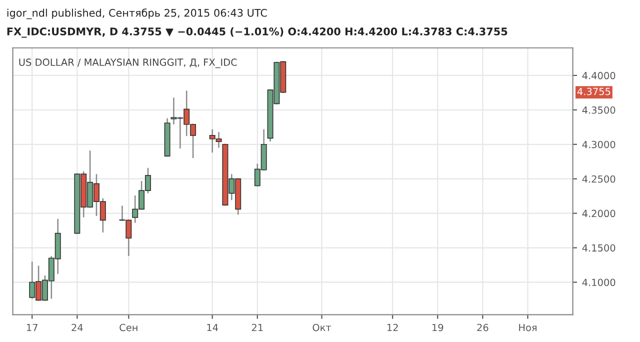  What do you see at coordinates (599, 76) in the screenshot?
I see `y-tick-label: 4.4000` at bounding box center [599, 76].